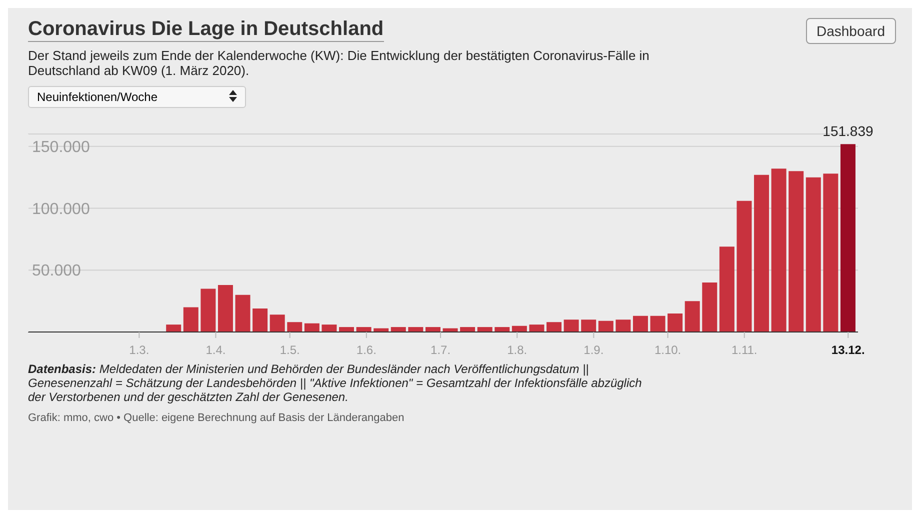  Describe the element at coordinates (290, 350) in the screenshot. I see `x-tick-label: 1.5.` at that location.